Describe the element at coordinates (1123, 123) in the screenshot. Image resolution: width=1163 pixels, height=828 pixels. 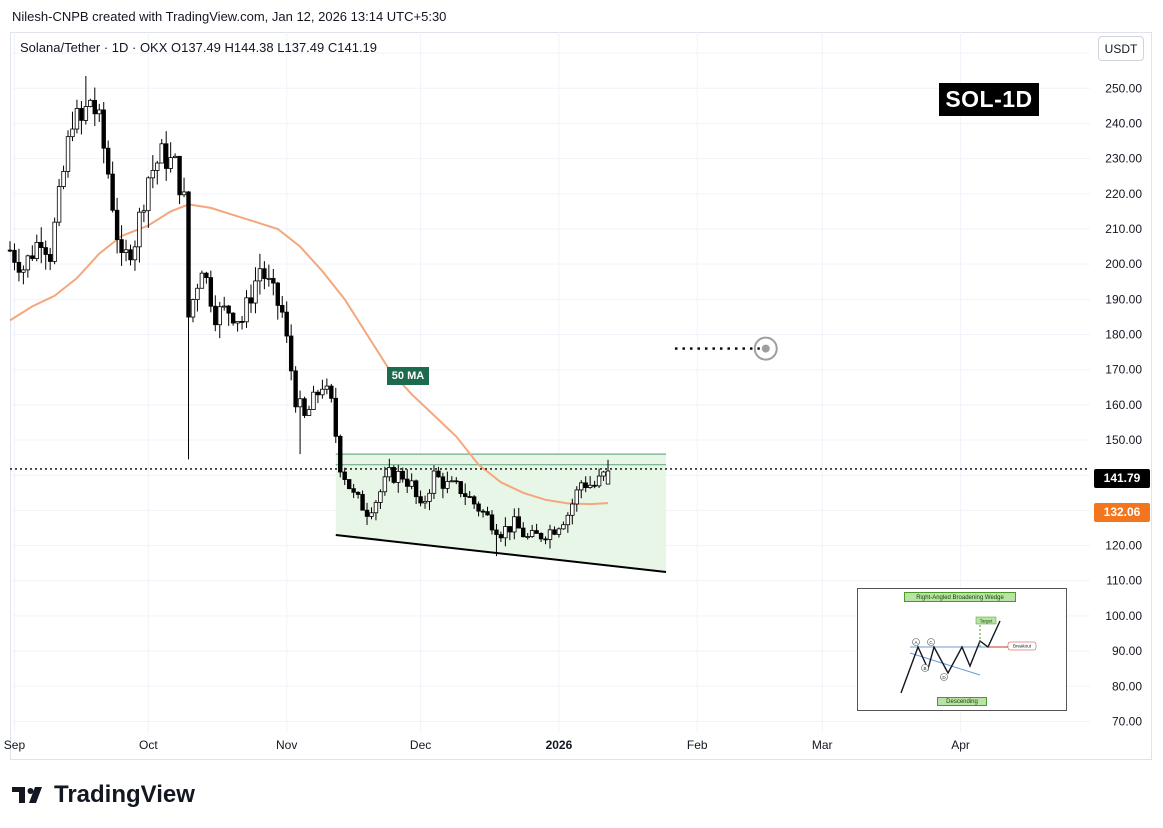
I see `y-tick-label: 240.00` at that location.